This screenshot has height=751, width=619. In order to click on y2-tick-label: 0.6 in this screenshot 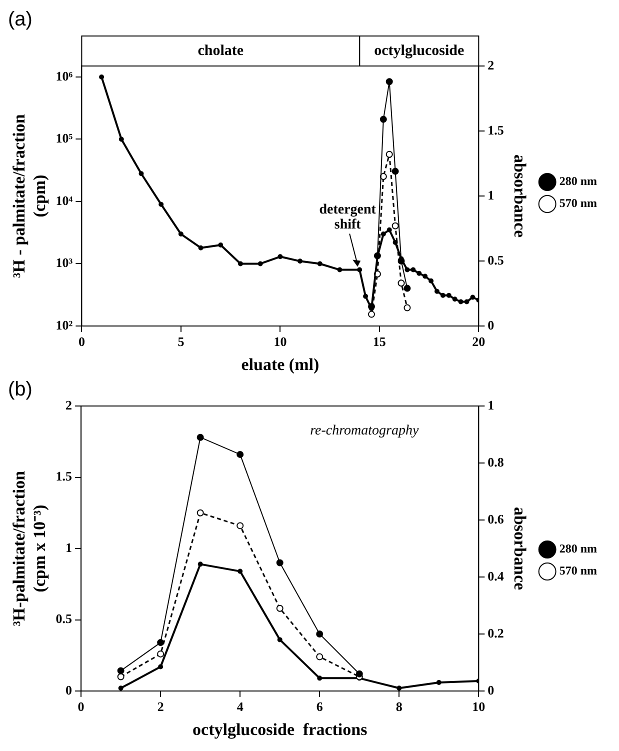, I will do `click(496, 518)`.